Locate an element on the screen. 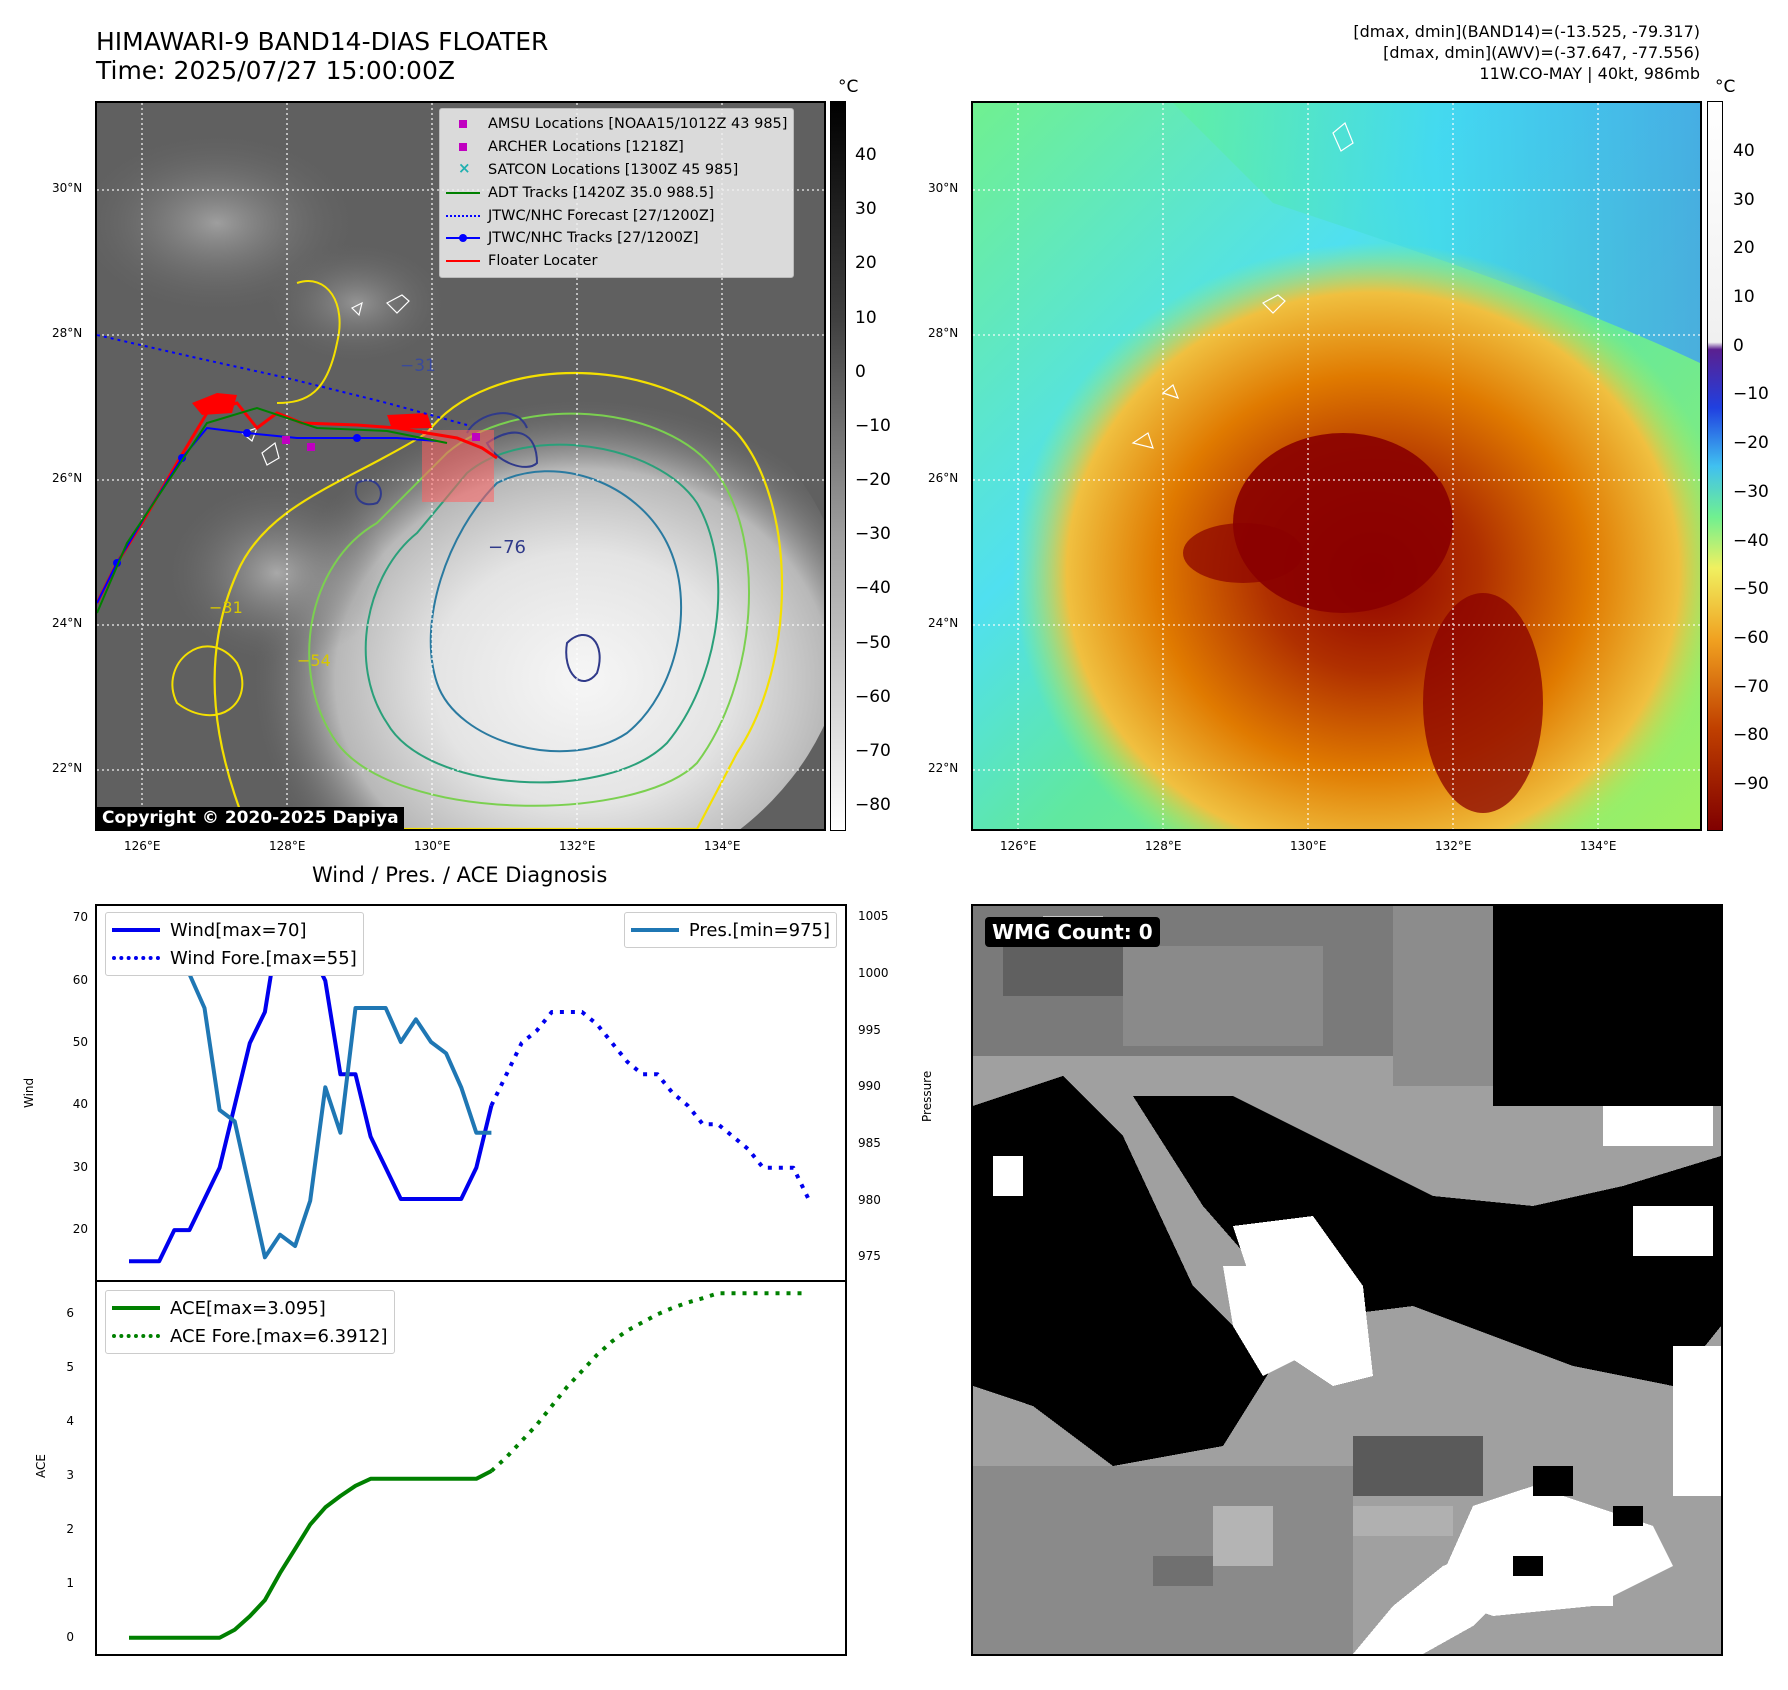 The width and height of the screenshot is (1788, 1690). figure-title: HIMAWARI-9 BAND14-DIAS FLOATER is located at coordinates (322, 41).